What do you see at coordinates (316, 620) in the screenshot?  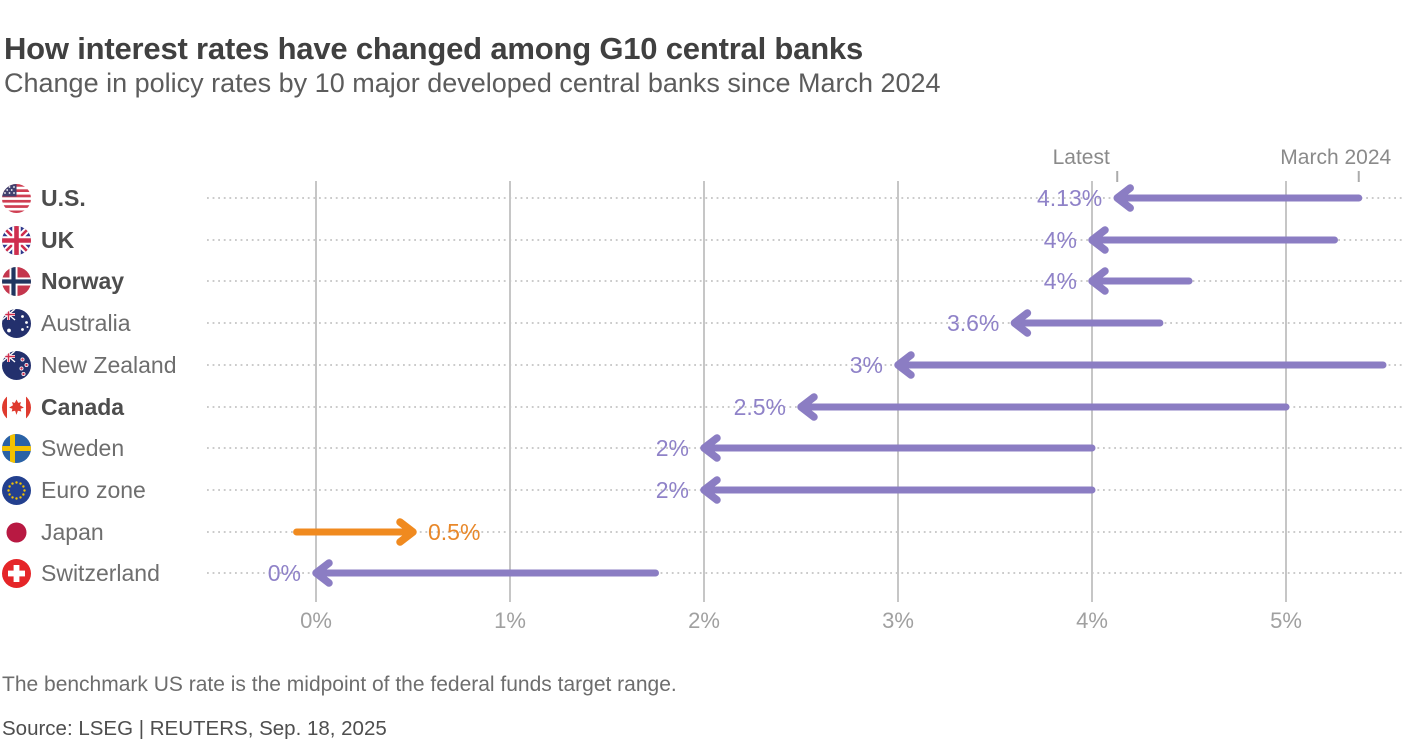 I see `axis-tick-label: 0%` at bounding box center [316, 620].